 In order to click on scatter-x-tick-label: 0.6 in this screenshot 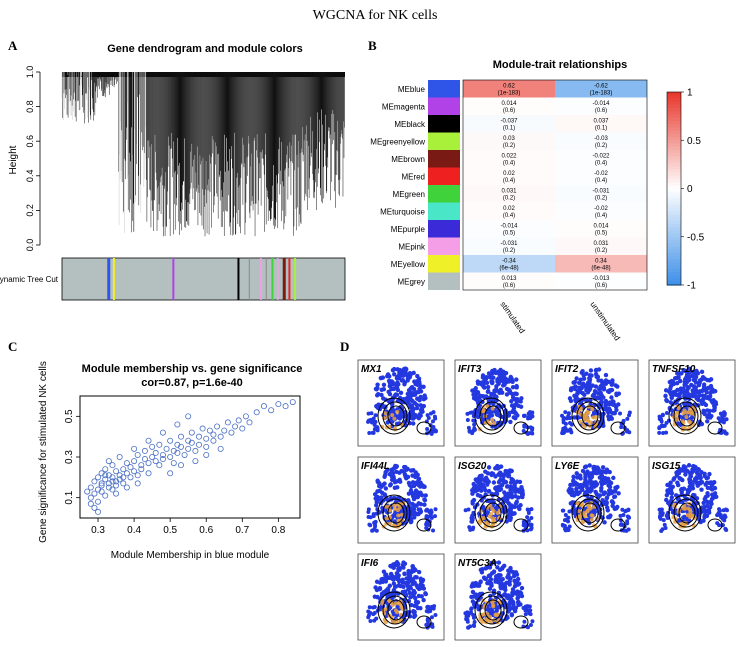, I will do `click(206, 530)`.